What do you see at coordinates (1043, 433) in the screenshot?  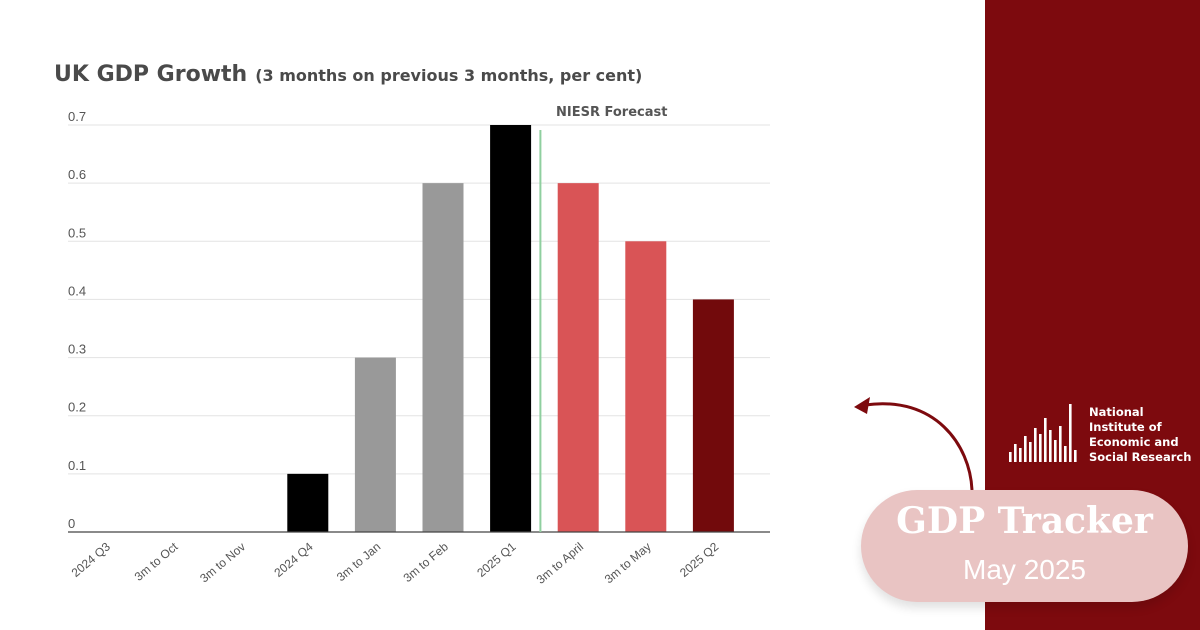 I see `niesr-logo-icon` at bounding box center [1043, 433].